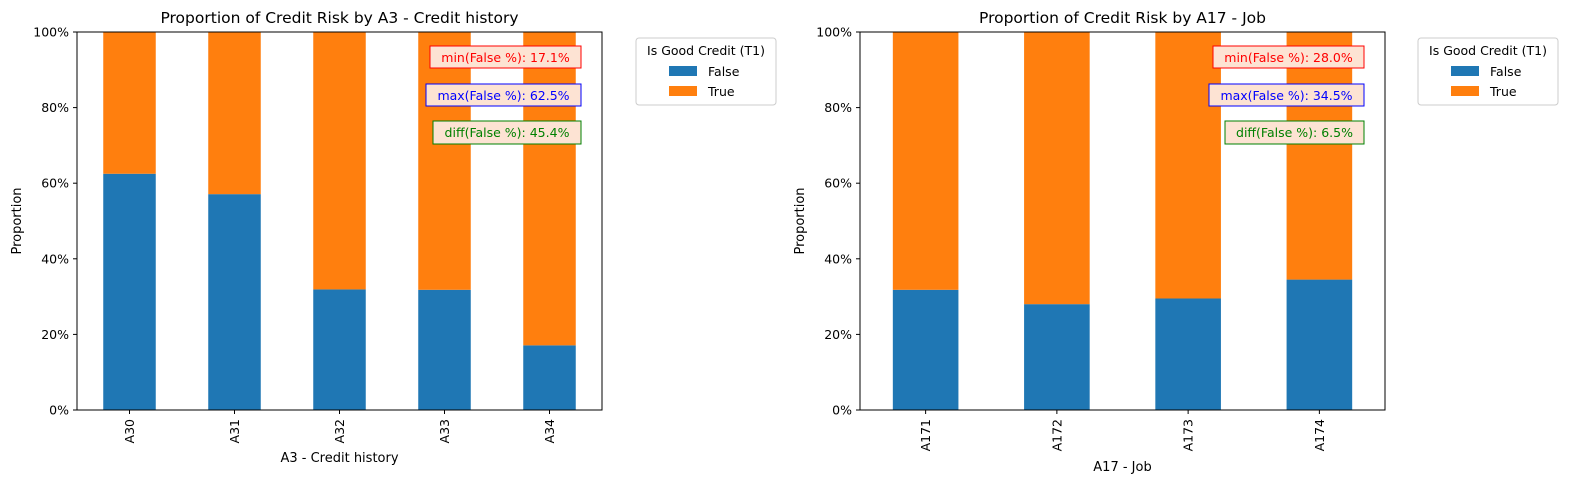  Describe the element at coordinates (1188, 435) in the screenshot. I see `x-tick-label: A173` at that location.